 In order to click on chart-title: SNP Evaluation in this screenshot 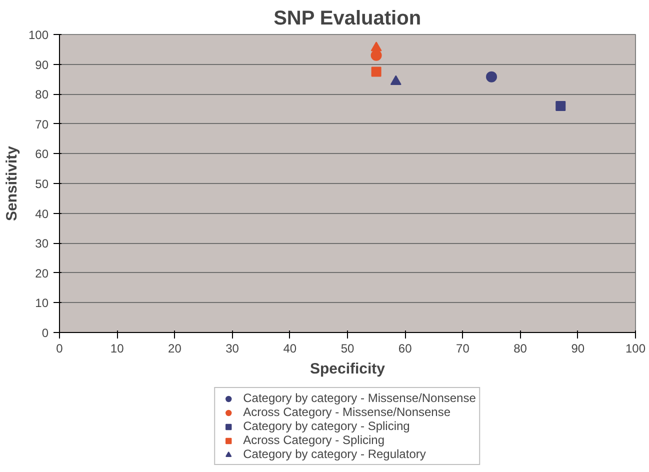, I will do `click(348, 19)`.